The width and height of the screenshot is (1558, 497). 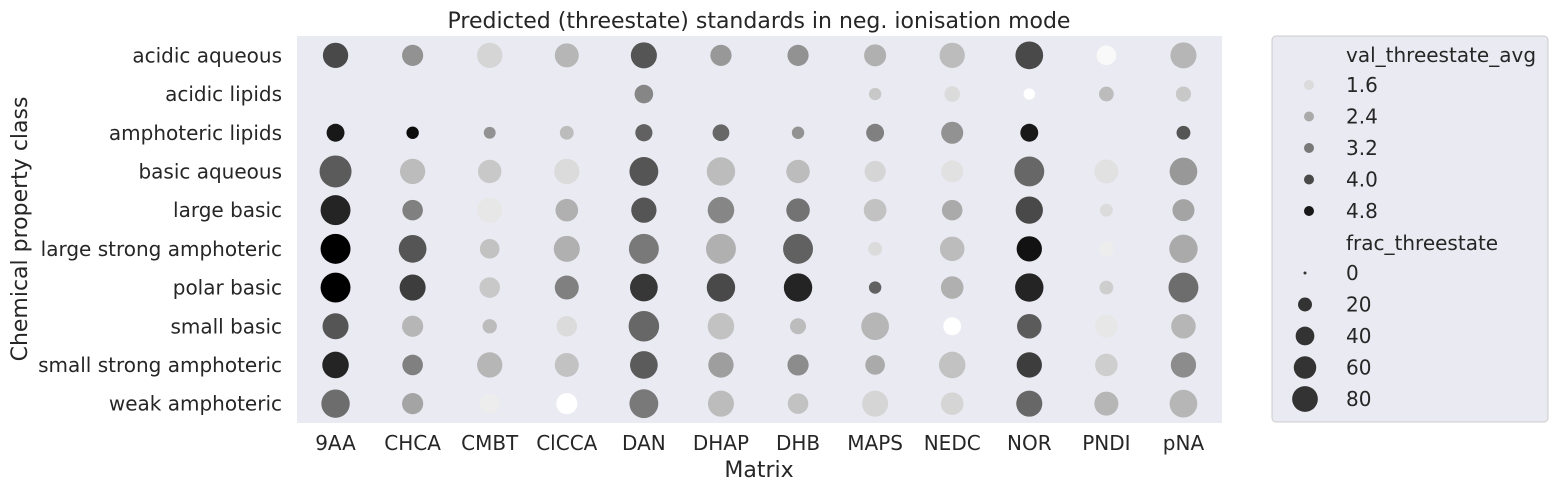 What do you see at coordinates (1441, 55) in the screenshot?
I see `legend-color-title: val_threestate_avg` at bounding box center [1441, 55].